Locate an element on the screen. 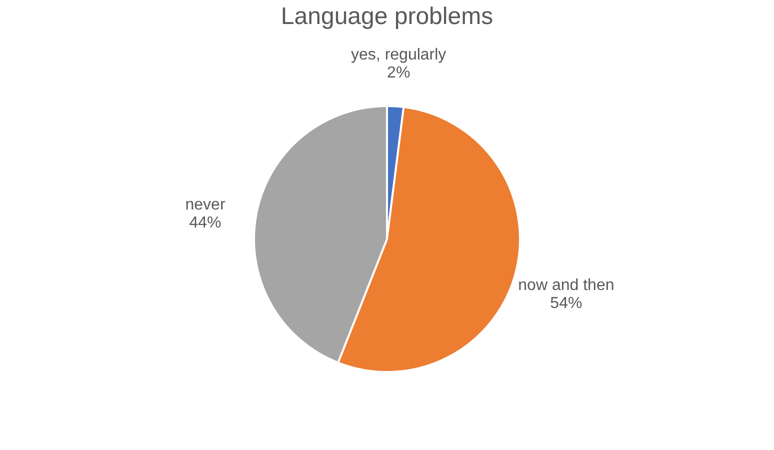 This screenshot has width=774, height=450. slice-label: yes, regularly is located at coordinates (398, 55).